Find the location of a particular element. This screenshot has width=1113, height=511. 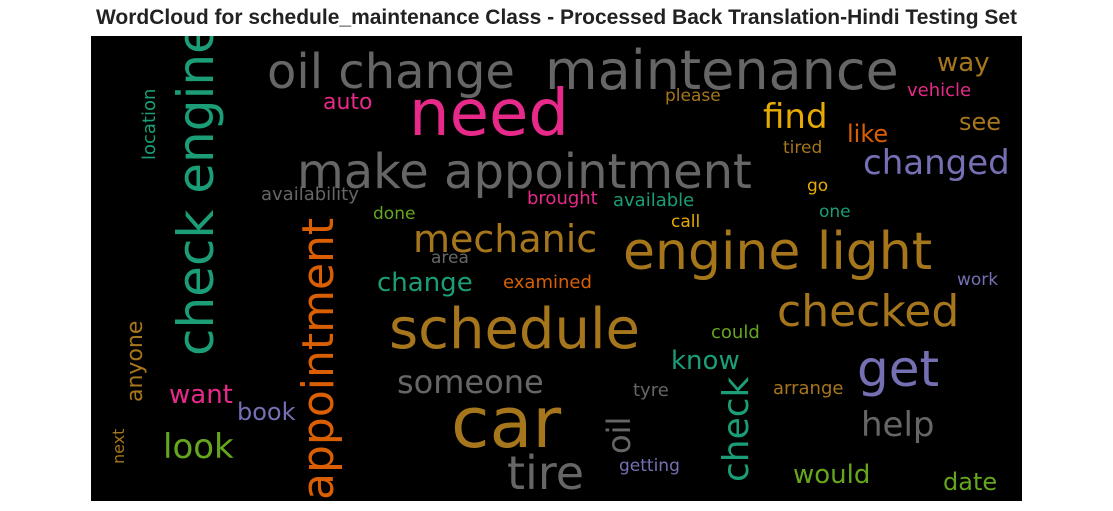

word-could: could is located at coordinates (735, 332).